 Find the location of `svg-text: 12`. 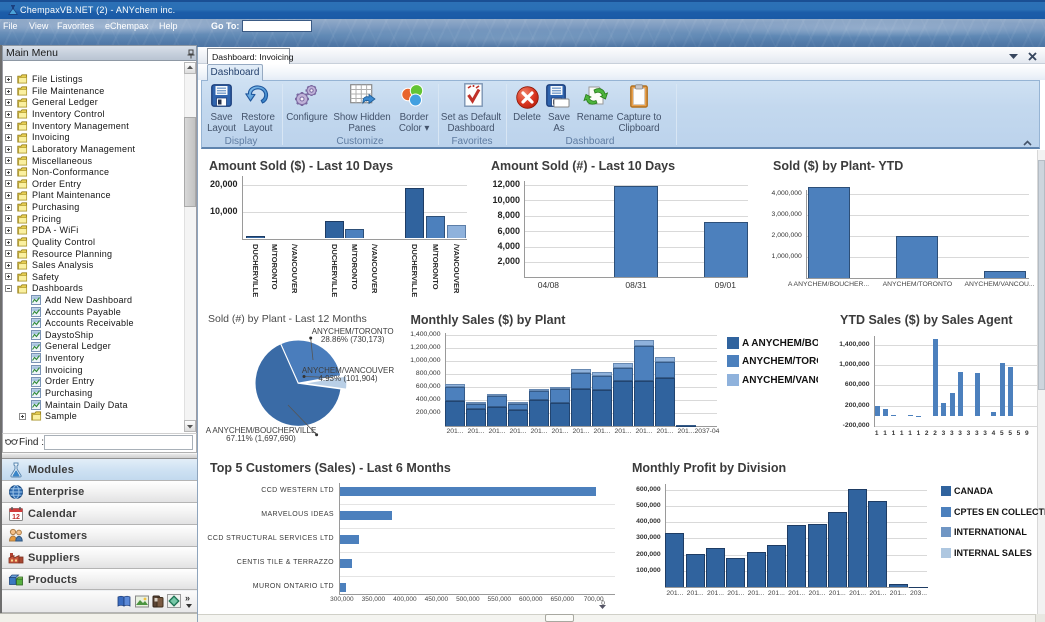

svg-text: 12 is located at coordinates (16, 517).